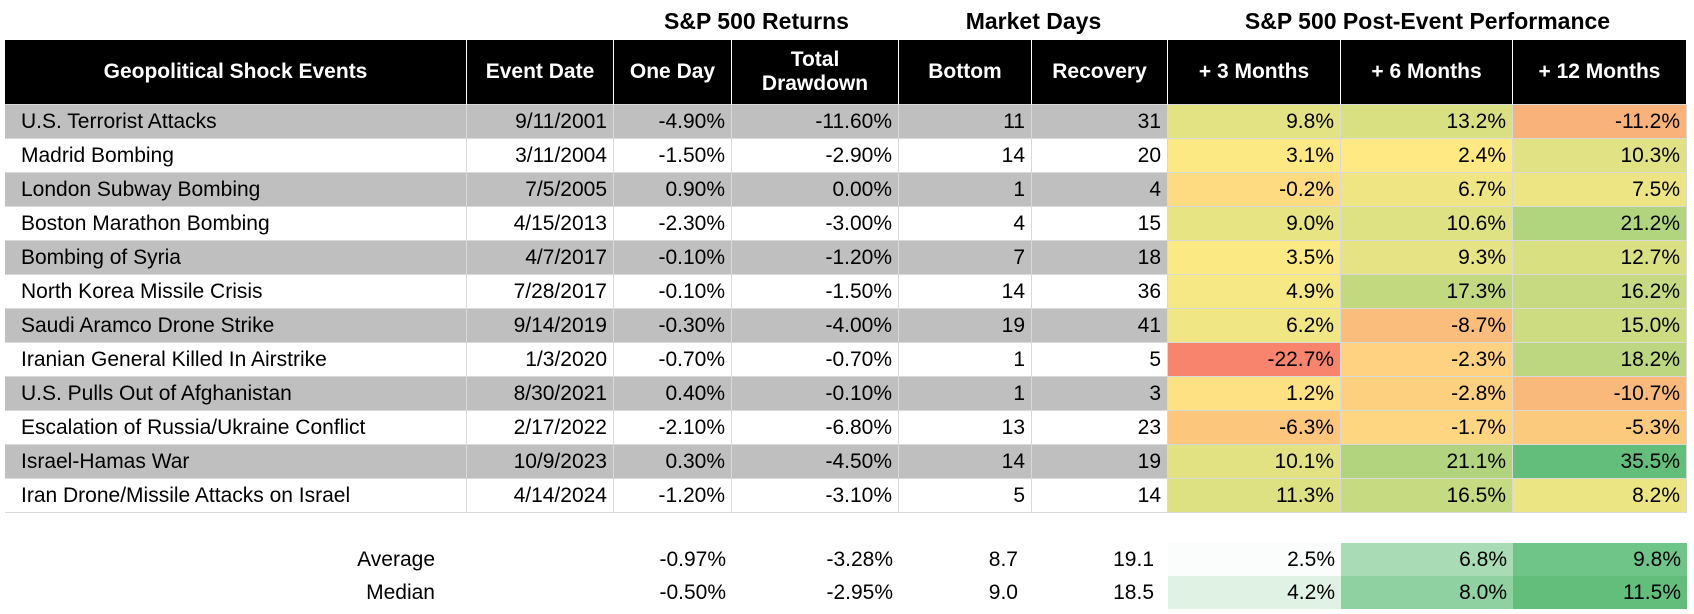 The width and height of the screenshot is (1694, 614). Describe the element at coordinates (540, 360) in the screenshot. I see `table-cell: 1/3/2020` at that location.